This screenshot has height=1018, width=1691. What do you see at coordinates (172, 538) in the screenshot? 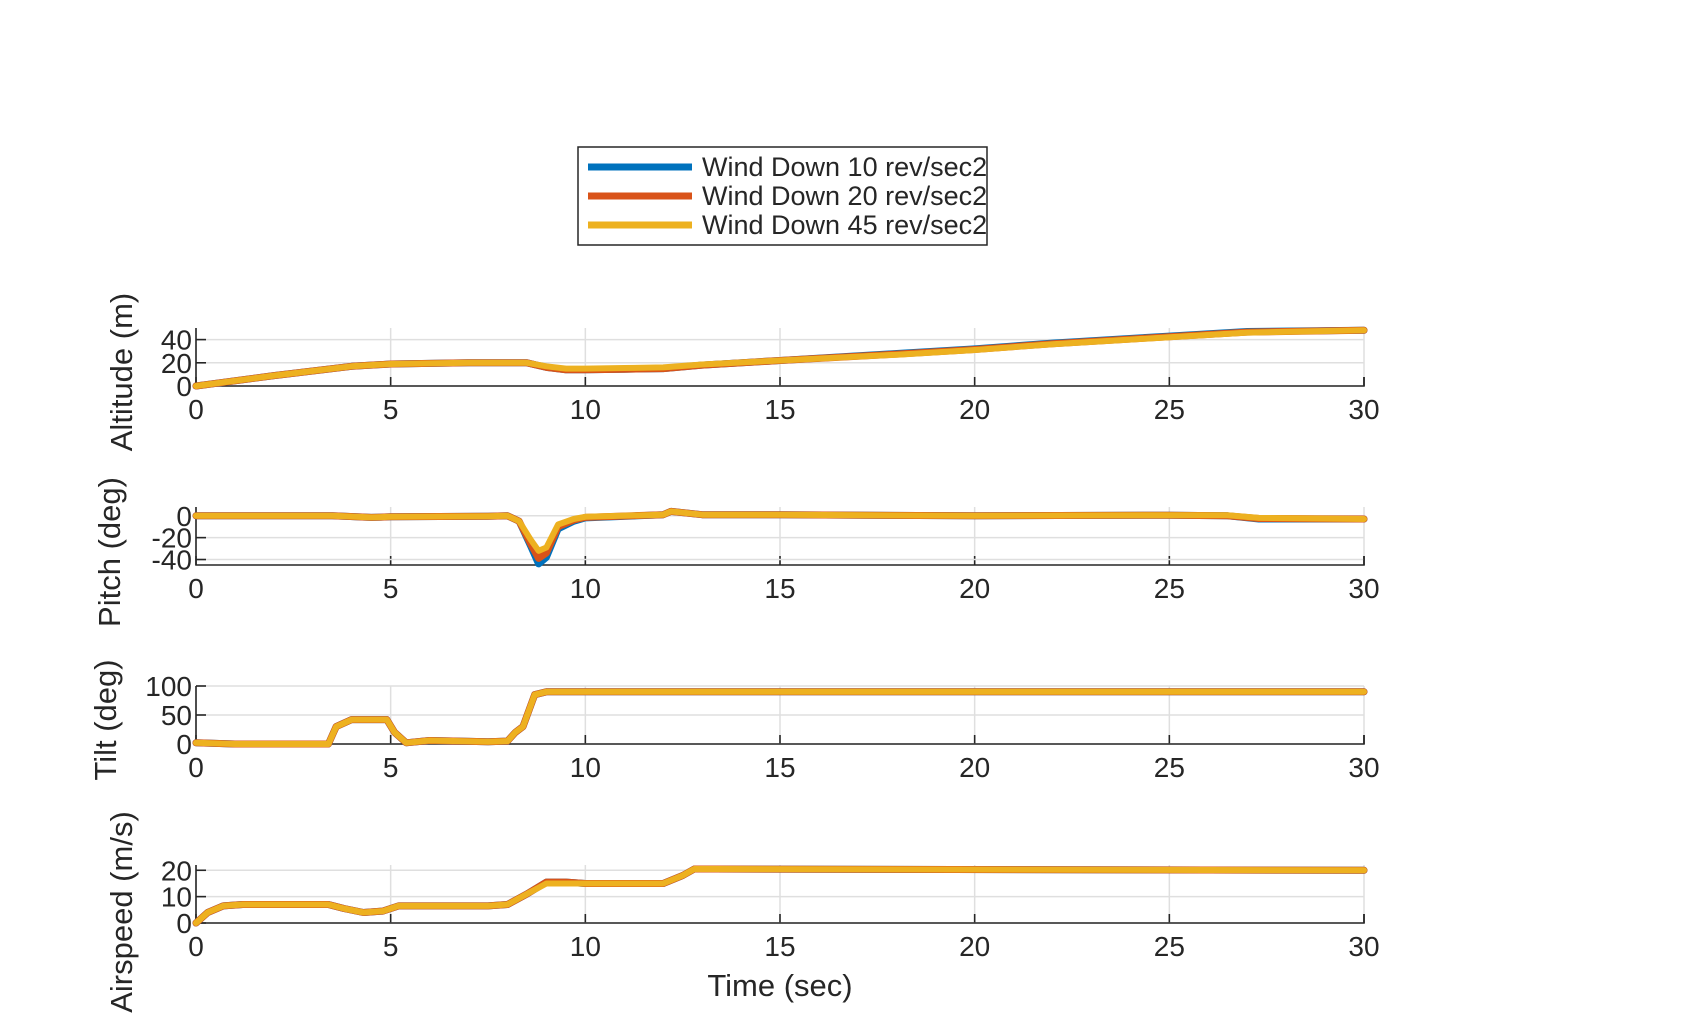
I see `y-tick-label: -20` at bounding box center [172, 538].